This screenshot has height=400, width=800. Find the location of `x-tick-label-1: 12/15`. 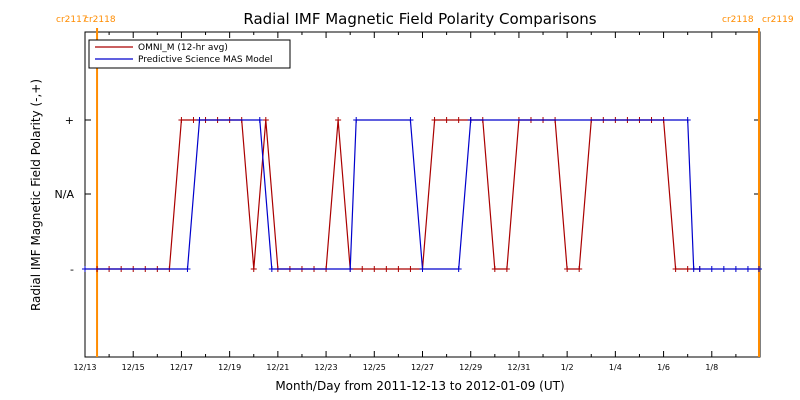

x-tick-label-1: 12/15 is located at coordinates (133, 367).